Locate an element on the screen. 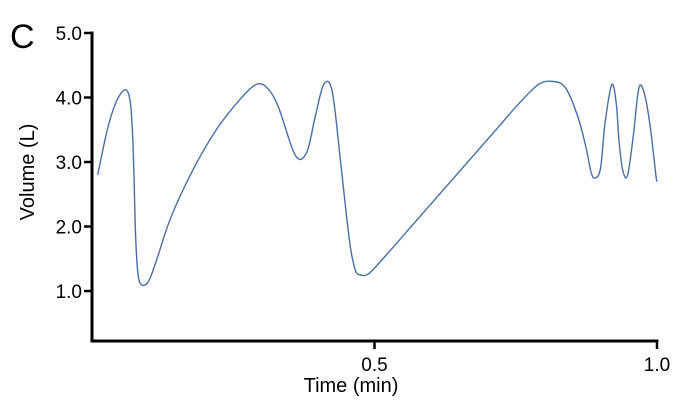  x-tick-label: 0.5 is located at coordinates (374, 365).